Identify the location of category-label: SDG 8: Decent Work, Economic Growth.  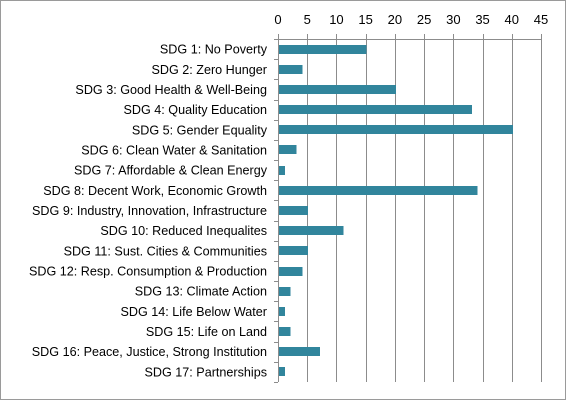
(155, 191).